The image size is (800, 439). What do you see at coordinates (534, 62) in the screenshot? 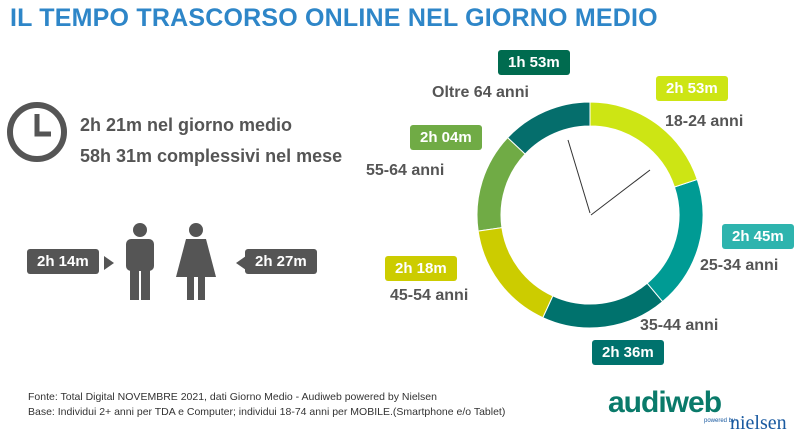
I see `segment-value-bubble: 1h 53m` at bounding box center [534, 62].